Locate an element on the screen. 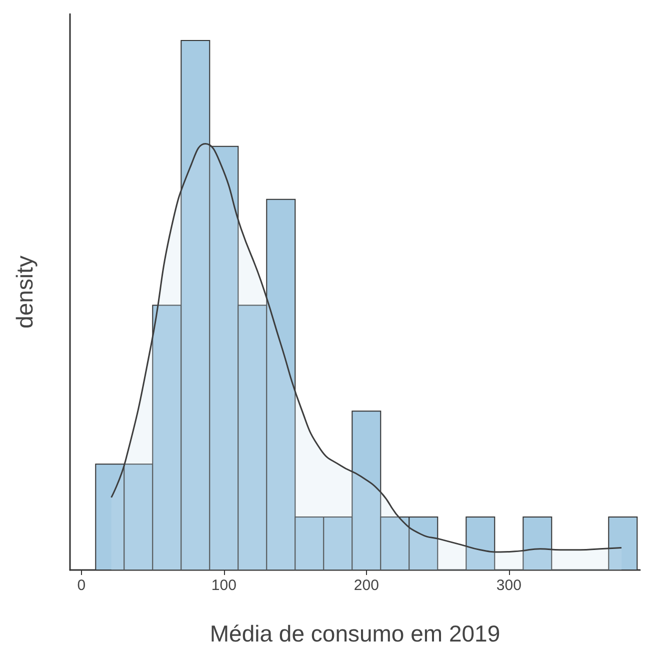  x-tick-label: 100 is located at coordinates (223, 585).